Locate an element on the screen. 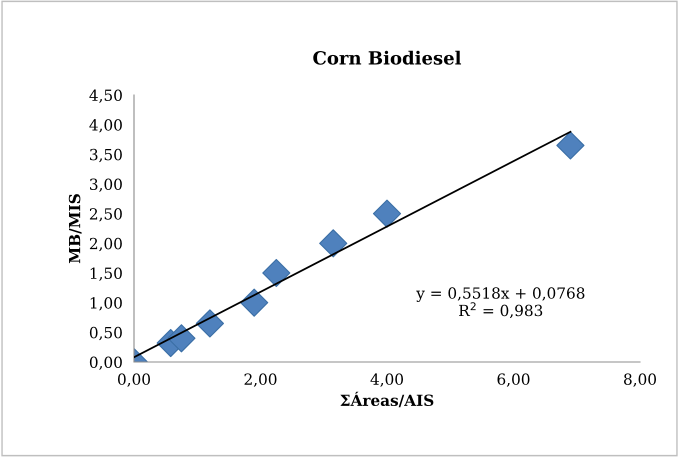 The image size is (679, 457). x-tick-label: 8,00 is located at coordinates (640, 380).